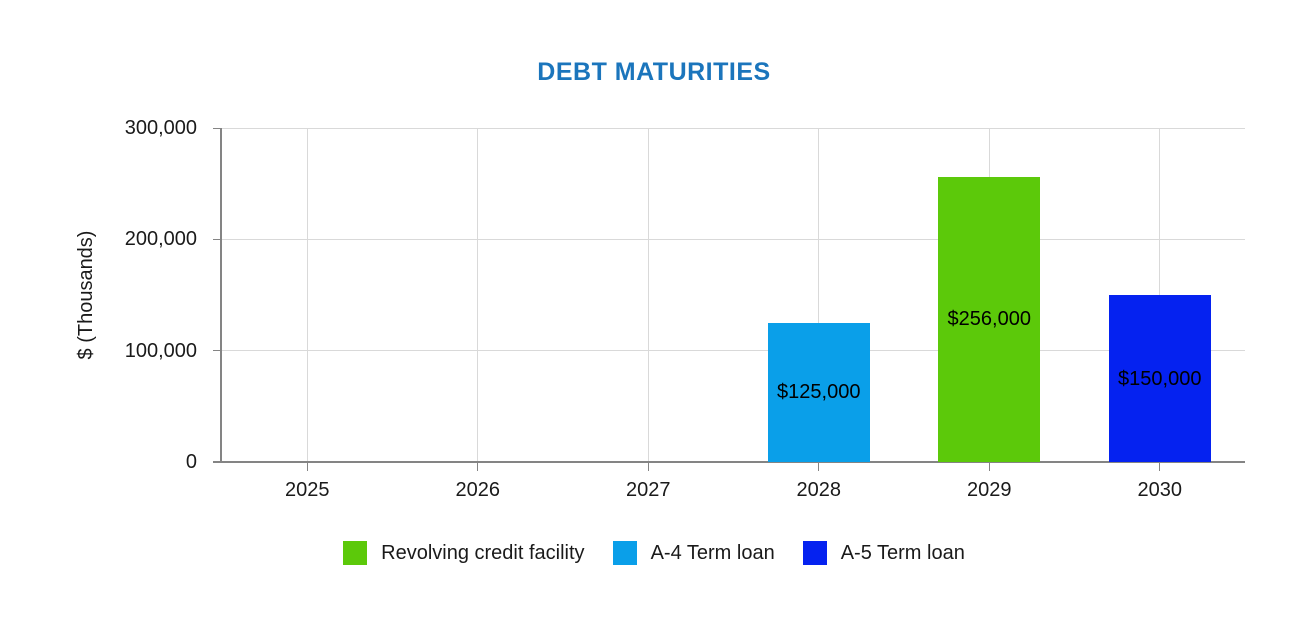  I want to click on bar-2030, so click(1159, 378).